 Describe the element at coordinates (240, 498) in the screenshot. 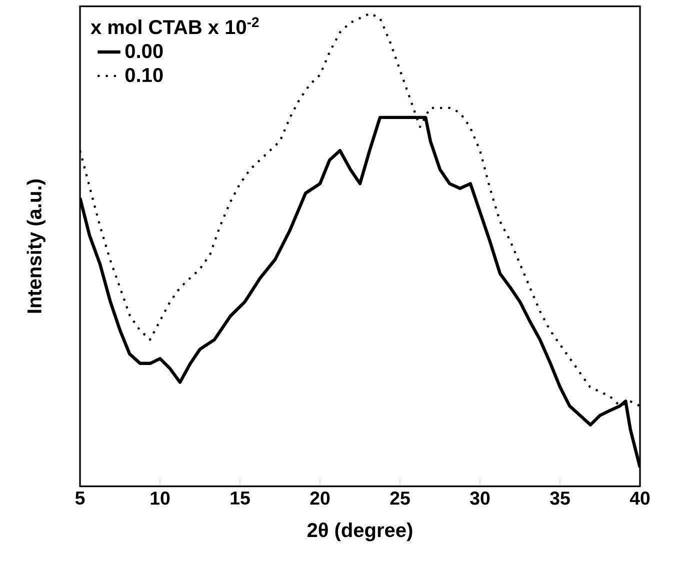

I see `x-tick-label: 15` at that location.